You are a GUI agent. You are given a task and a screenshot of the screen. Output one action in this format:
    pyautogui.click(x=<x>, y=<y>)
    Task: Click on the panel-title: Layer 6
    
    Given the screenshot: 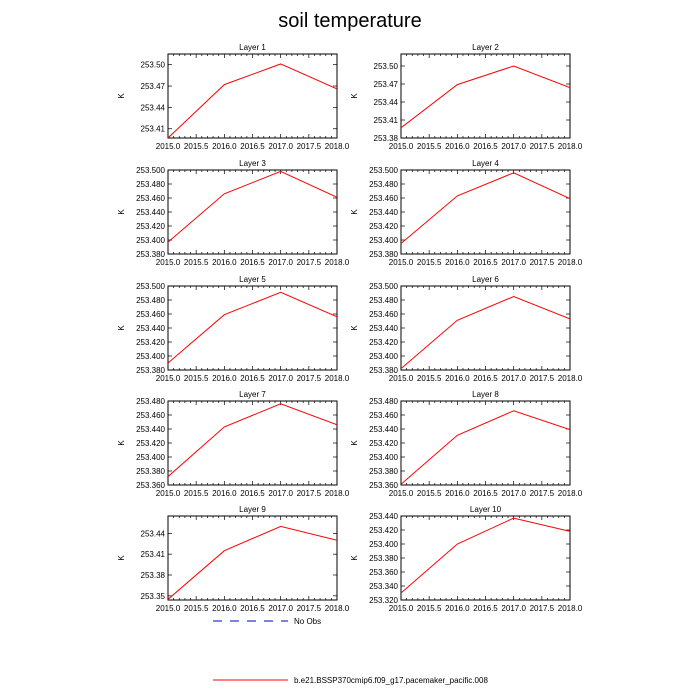 What is the action you would take?
    pyautogui.click(x=485, y=279)
    